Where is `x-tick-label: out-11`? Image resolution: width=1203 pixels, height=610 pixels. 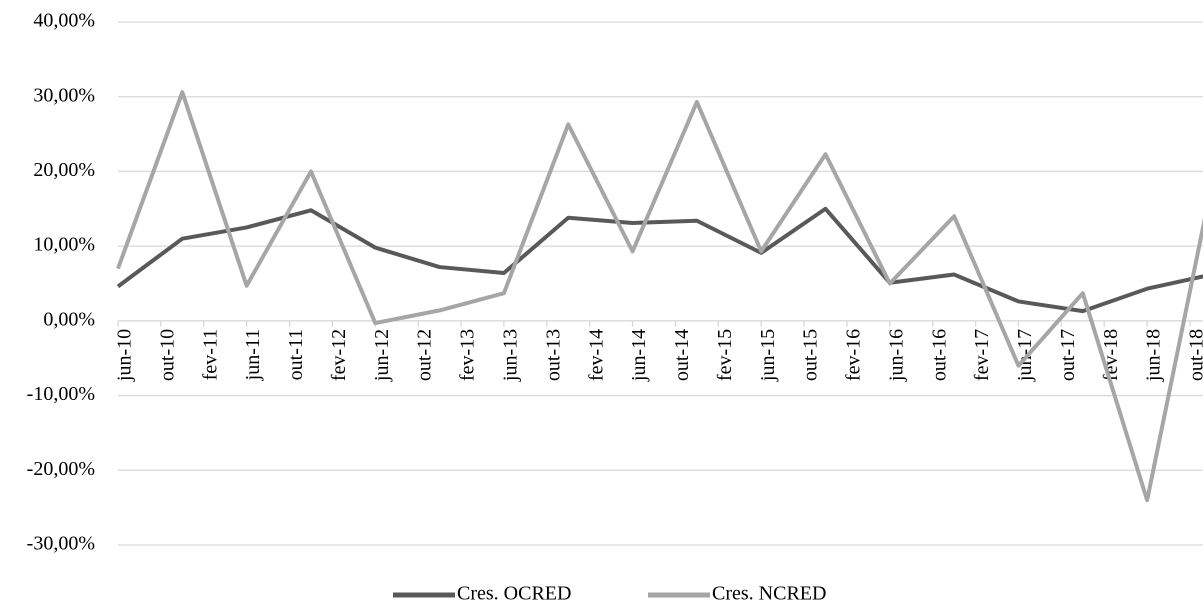
x-tick-label: out-11 is located at coordinates (296, 354).